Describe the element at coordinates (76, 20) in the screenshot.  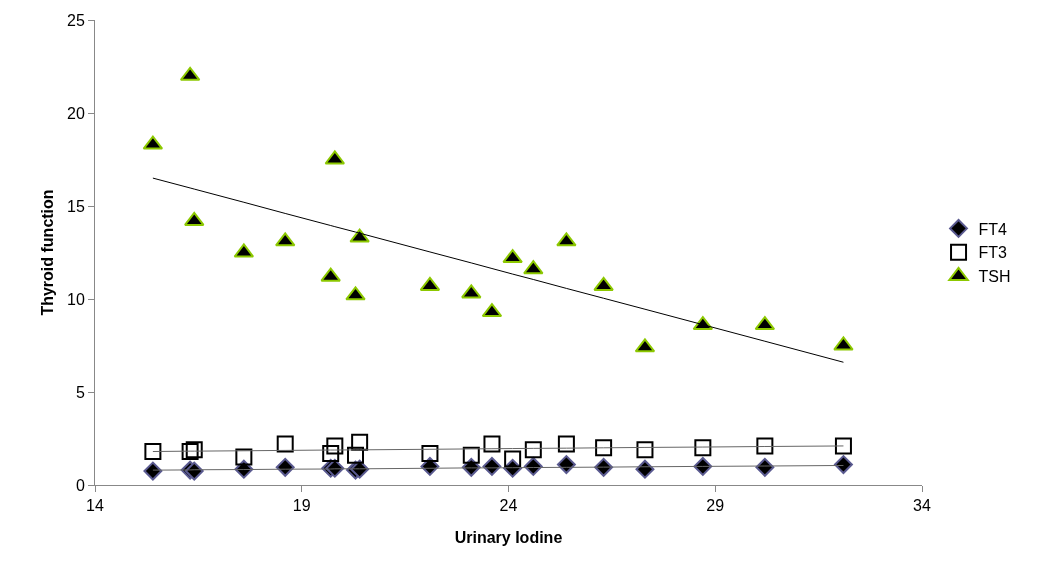
I see `y-tick-label: 25` at that location.